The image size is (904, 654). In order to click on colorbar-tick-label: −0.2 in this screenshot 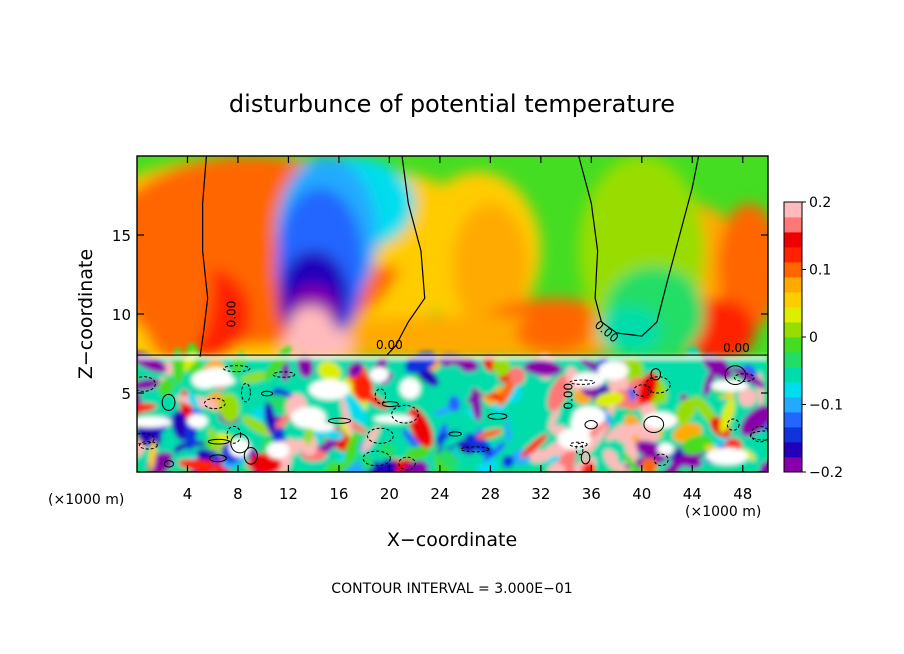, I will do `click(826, 473)`.